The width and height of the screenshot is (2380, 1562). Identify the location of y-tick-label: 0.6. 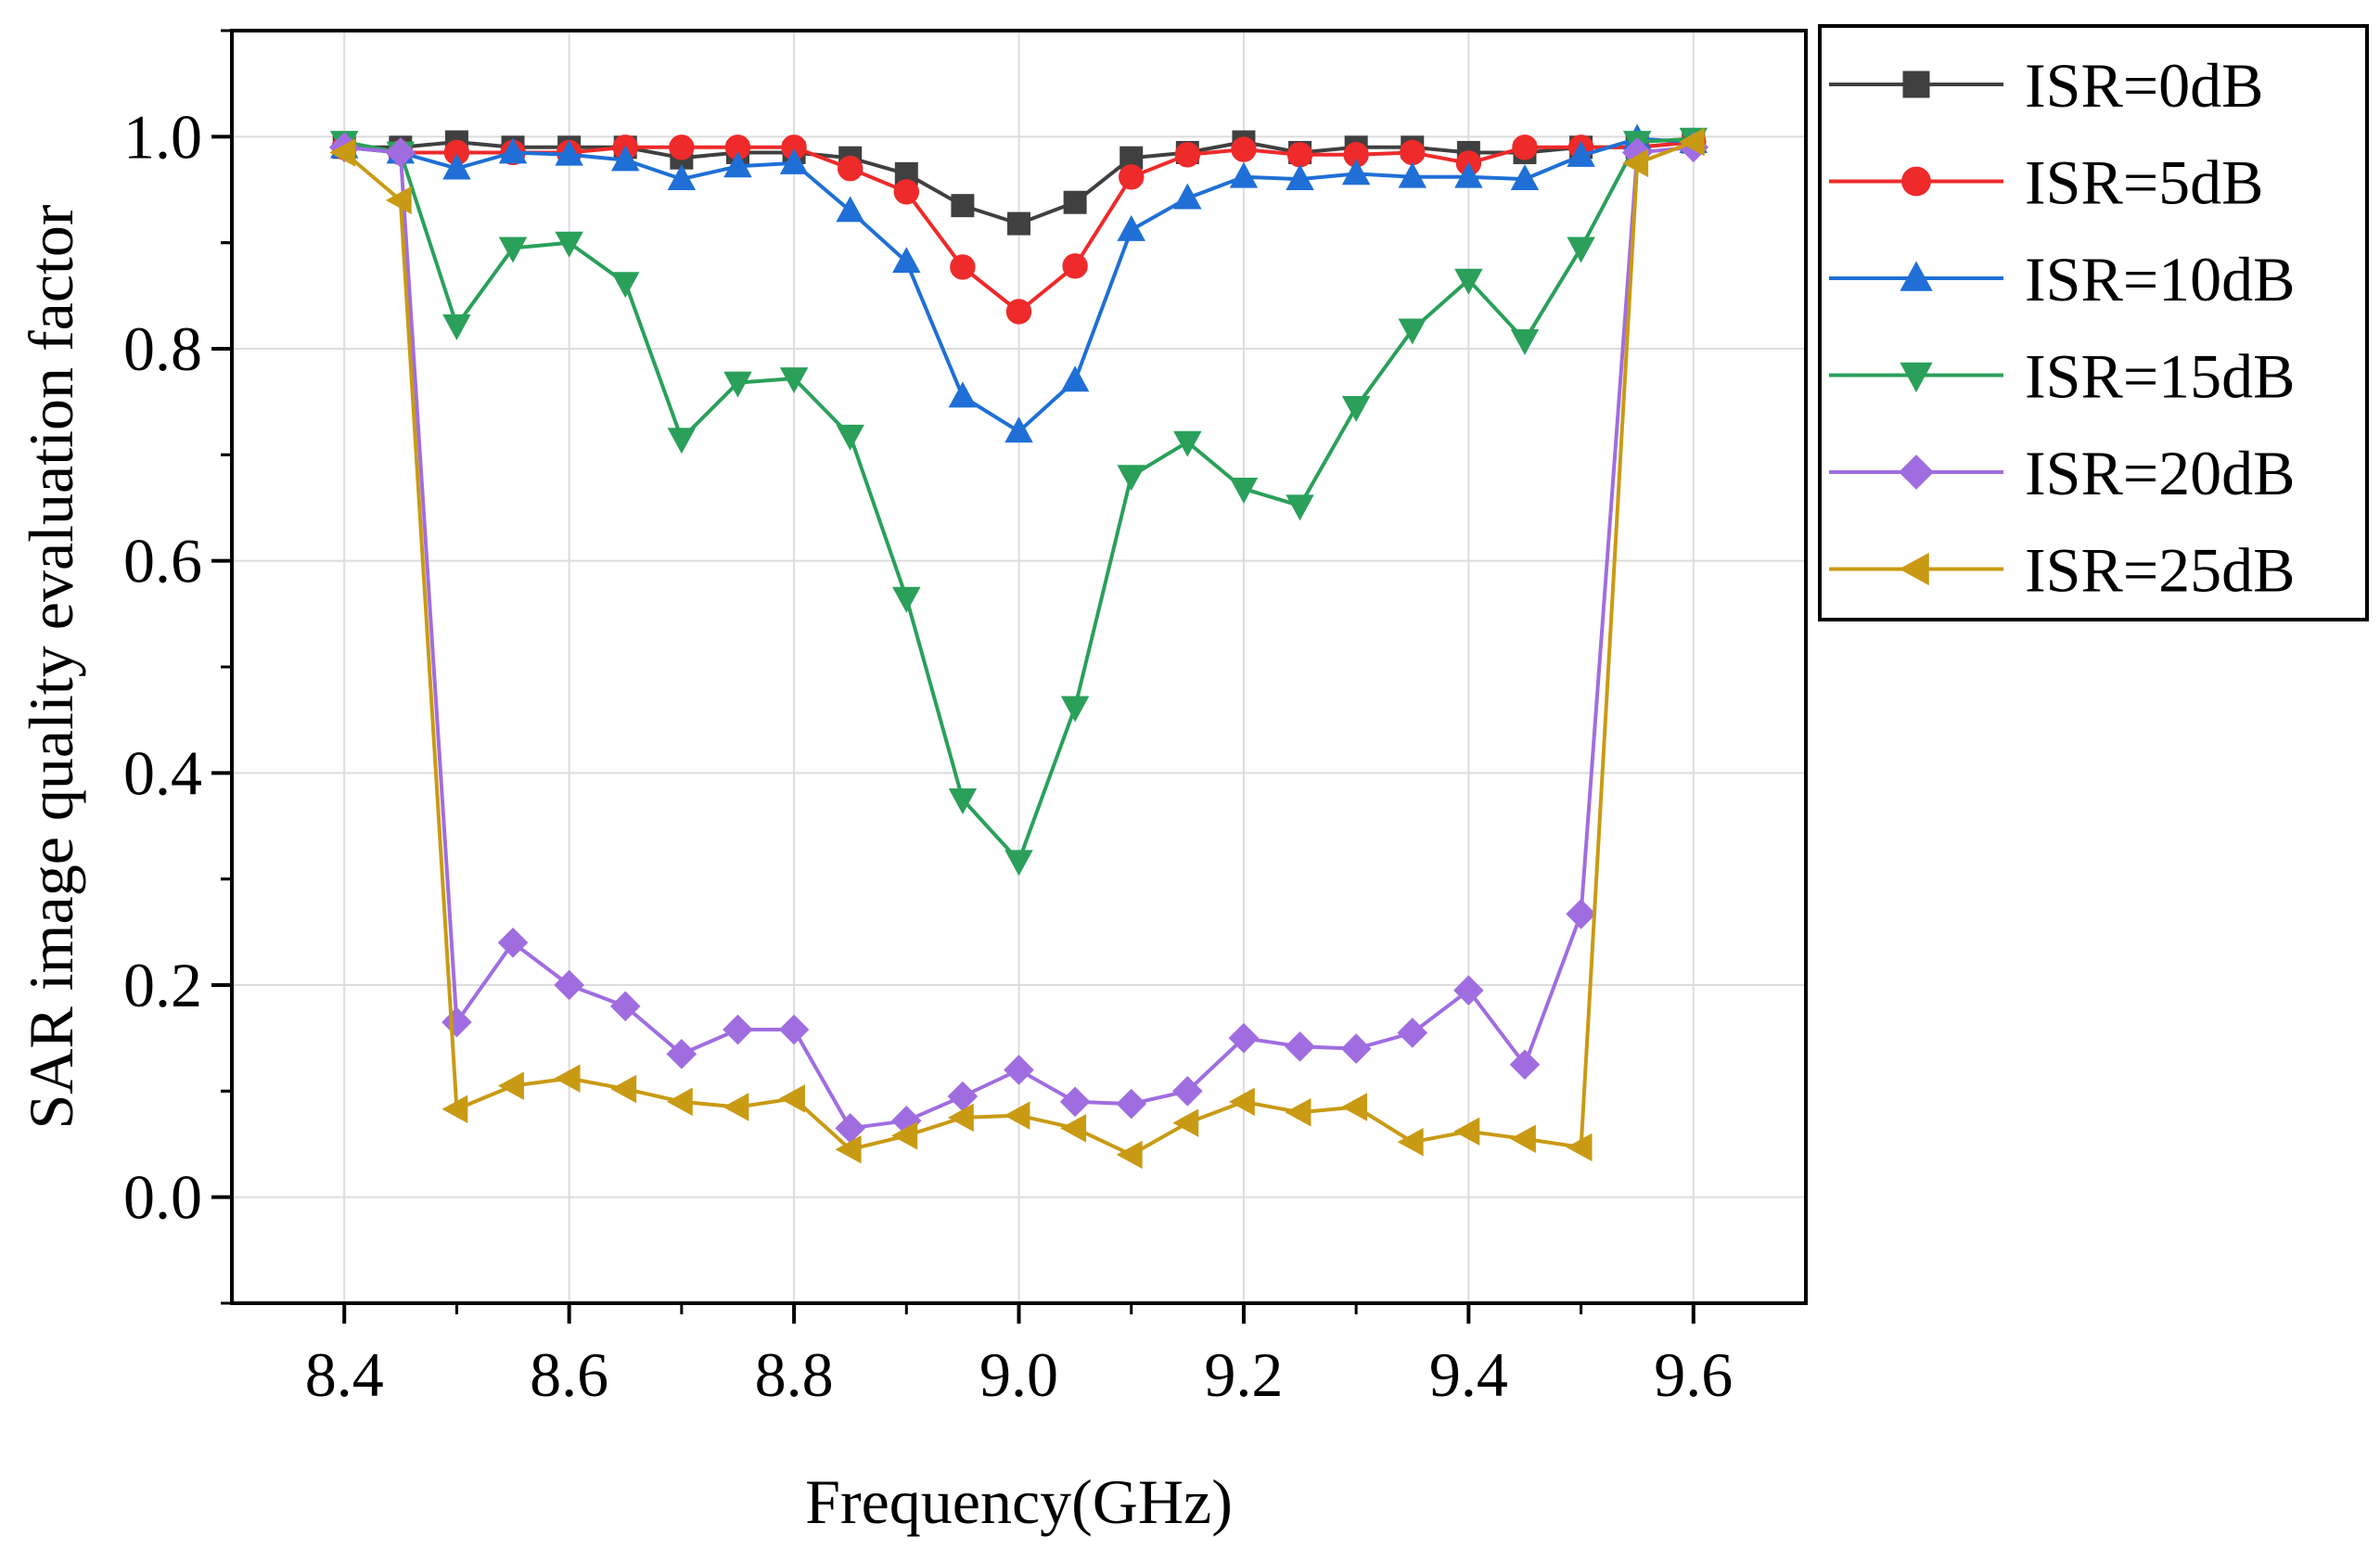
(162, 561).